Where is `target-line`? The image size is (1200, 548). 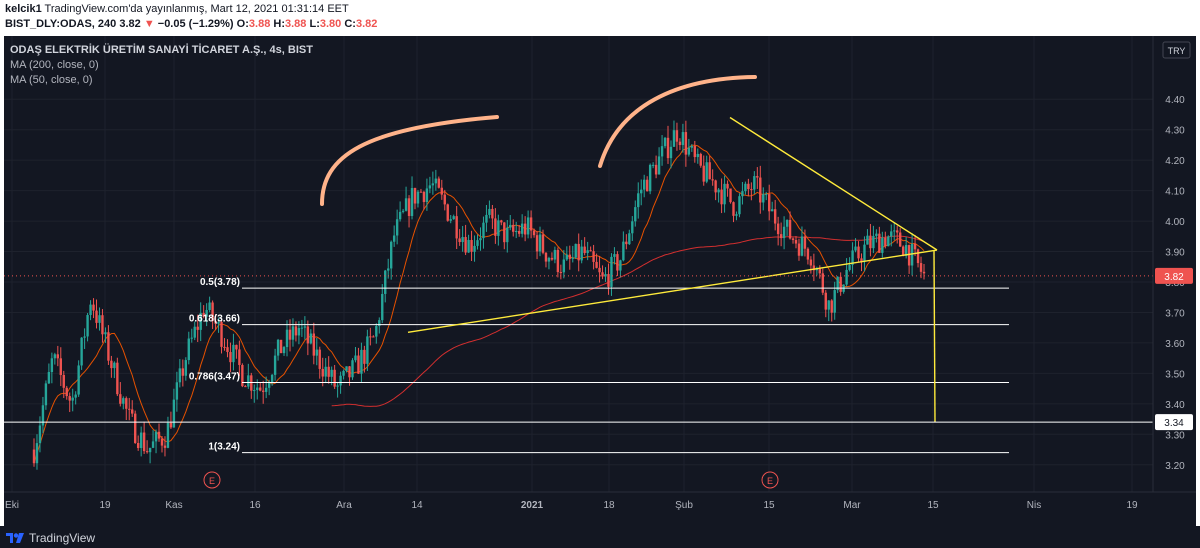
target-line is located at coordinates (934, 336).